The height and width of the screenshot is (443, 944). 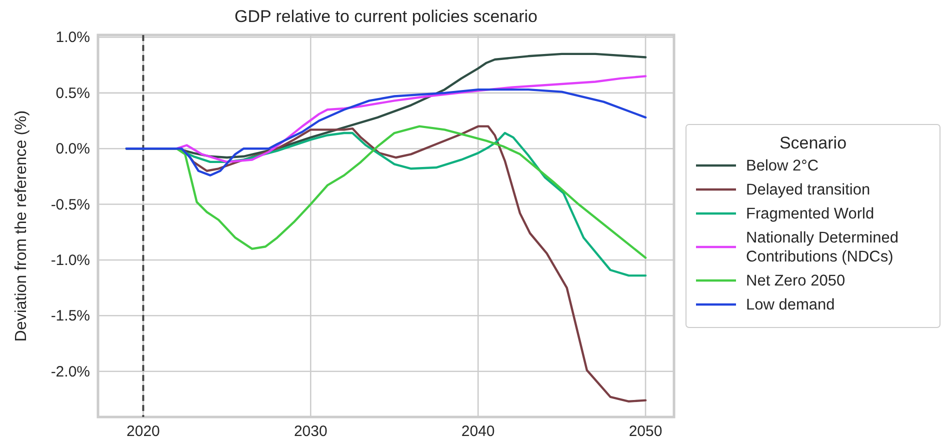 What do you see at coordinates (790, 305) in the screenshot?
I see `legend-label: Low demand` at bounding box center [790, 305].